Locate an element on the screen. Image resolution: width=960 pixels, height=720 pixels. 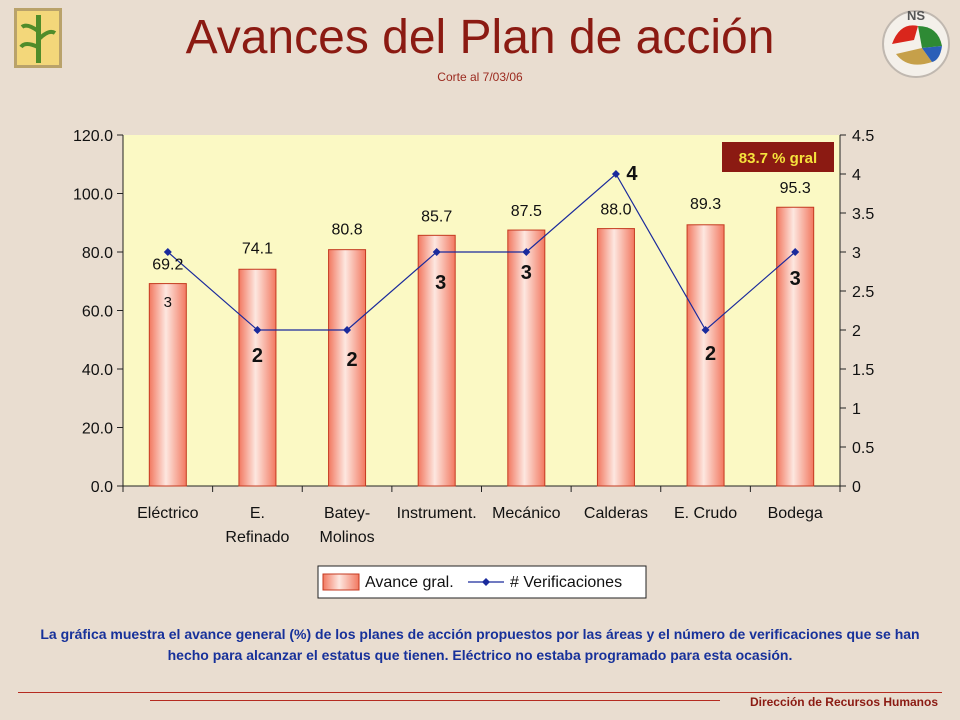
y-right-tick-label: 4 is located at coordinates (856, 175).